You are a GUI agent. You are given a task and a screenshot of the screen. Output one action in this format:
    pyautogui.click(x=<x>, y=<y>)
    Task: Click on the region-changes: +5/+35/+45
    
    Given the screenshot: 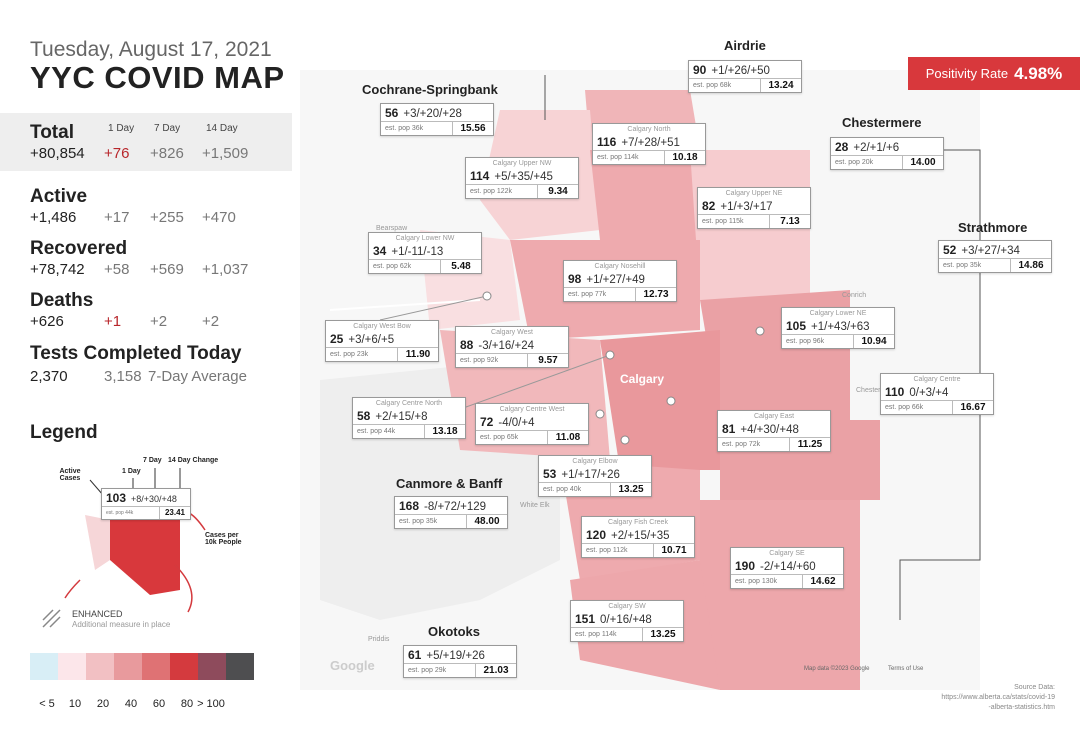 What is the action you would take?
    pyautogui.click(x=523, y=177)
    